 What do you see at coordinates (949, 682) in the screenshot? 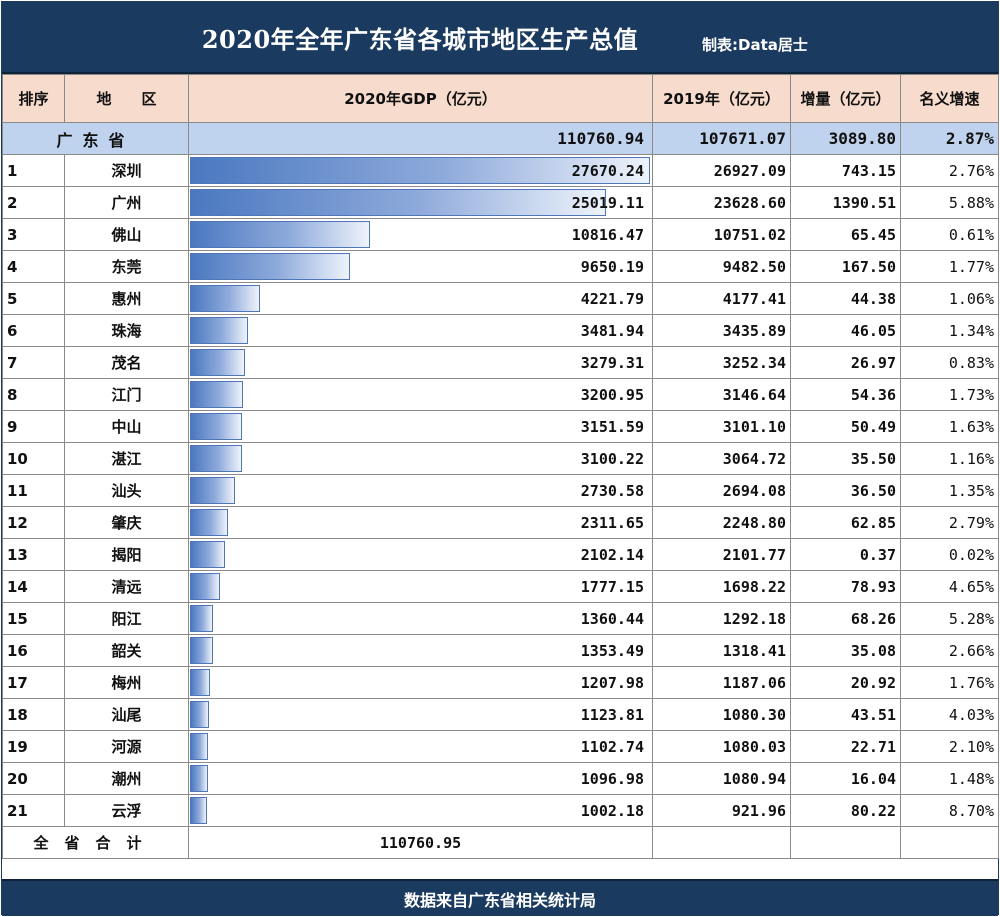
I see `growth-cell: 1.76%` at bounding box center [949, 682].